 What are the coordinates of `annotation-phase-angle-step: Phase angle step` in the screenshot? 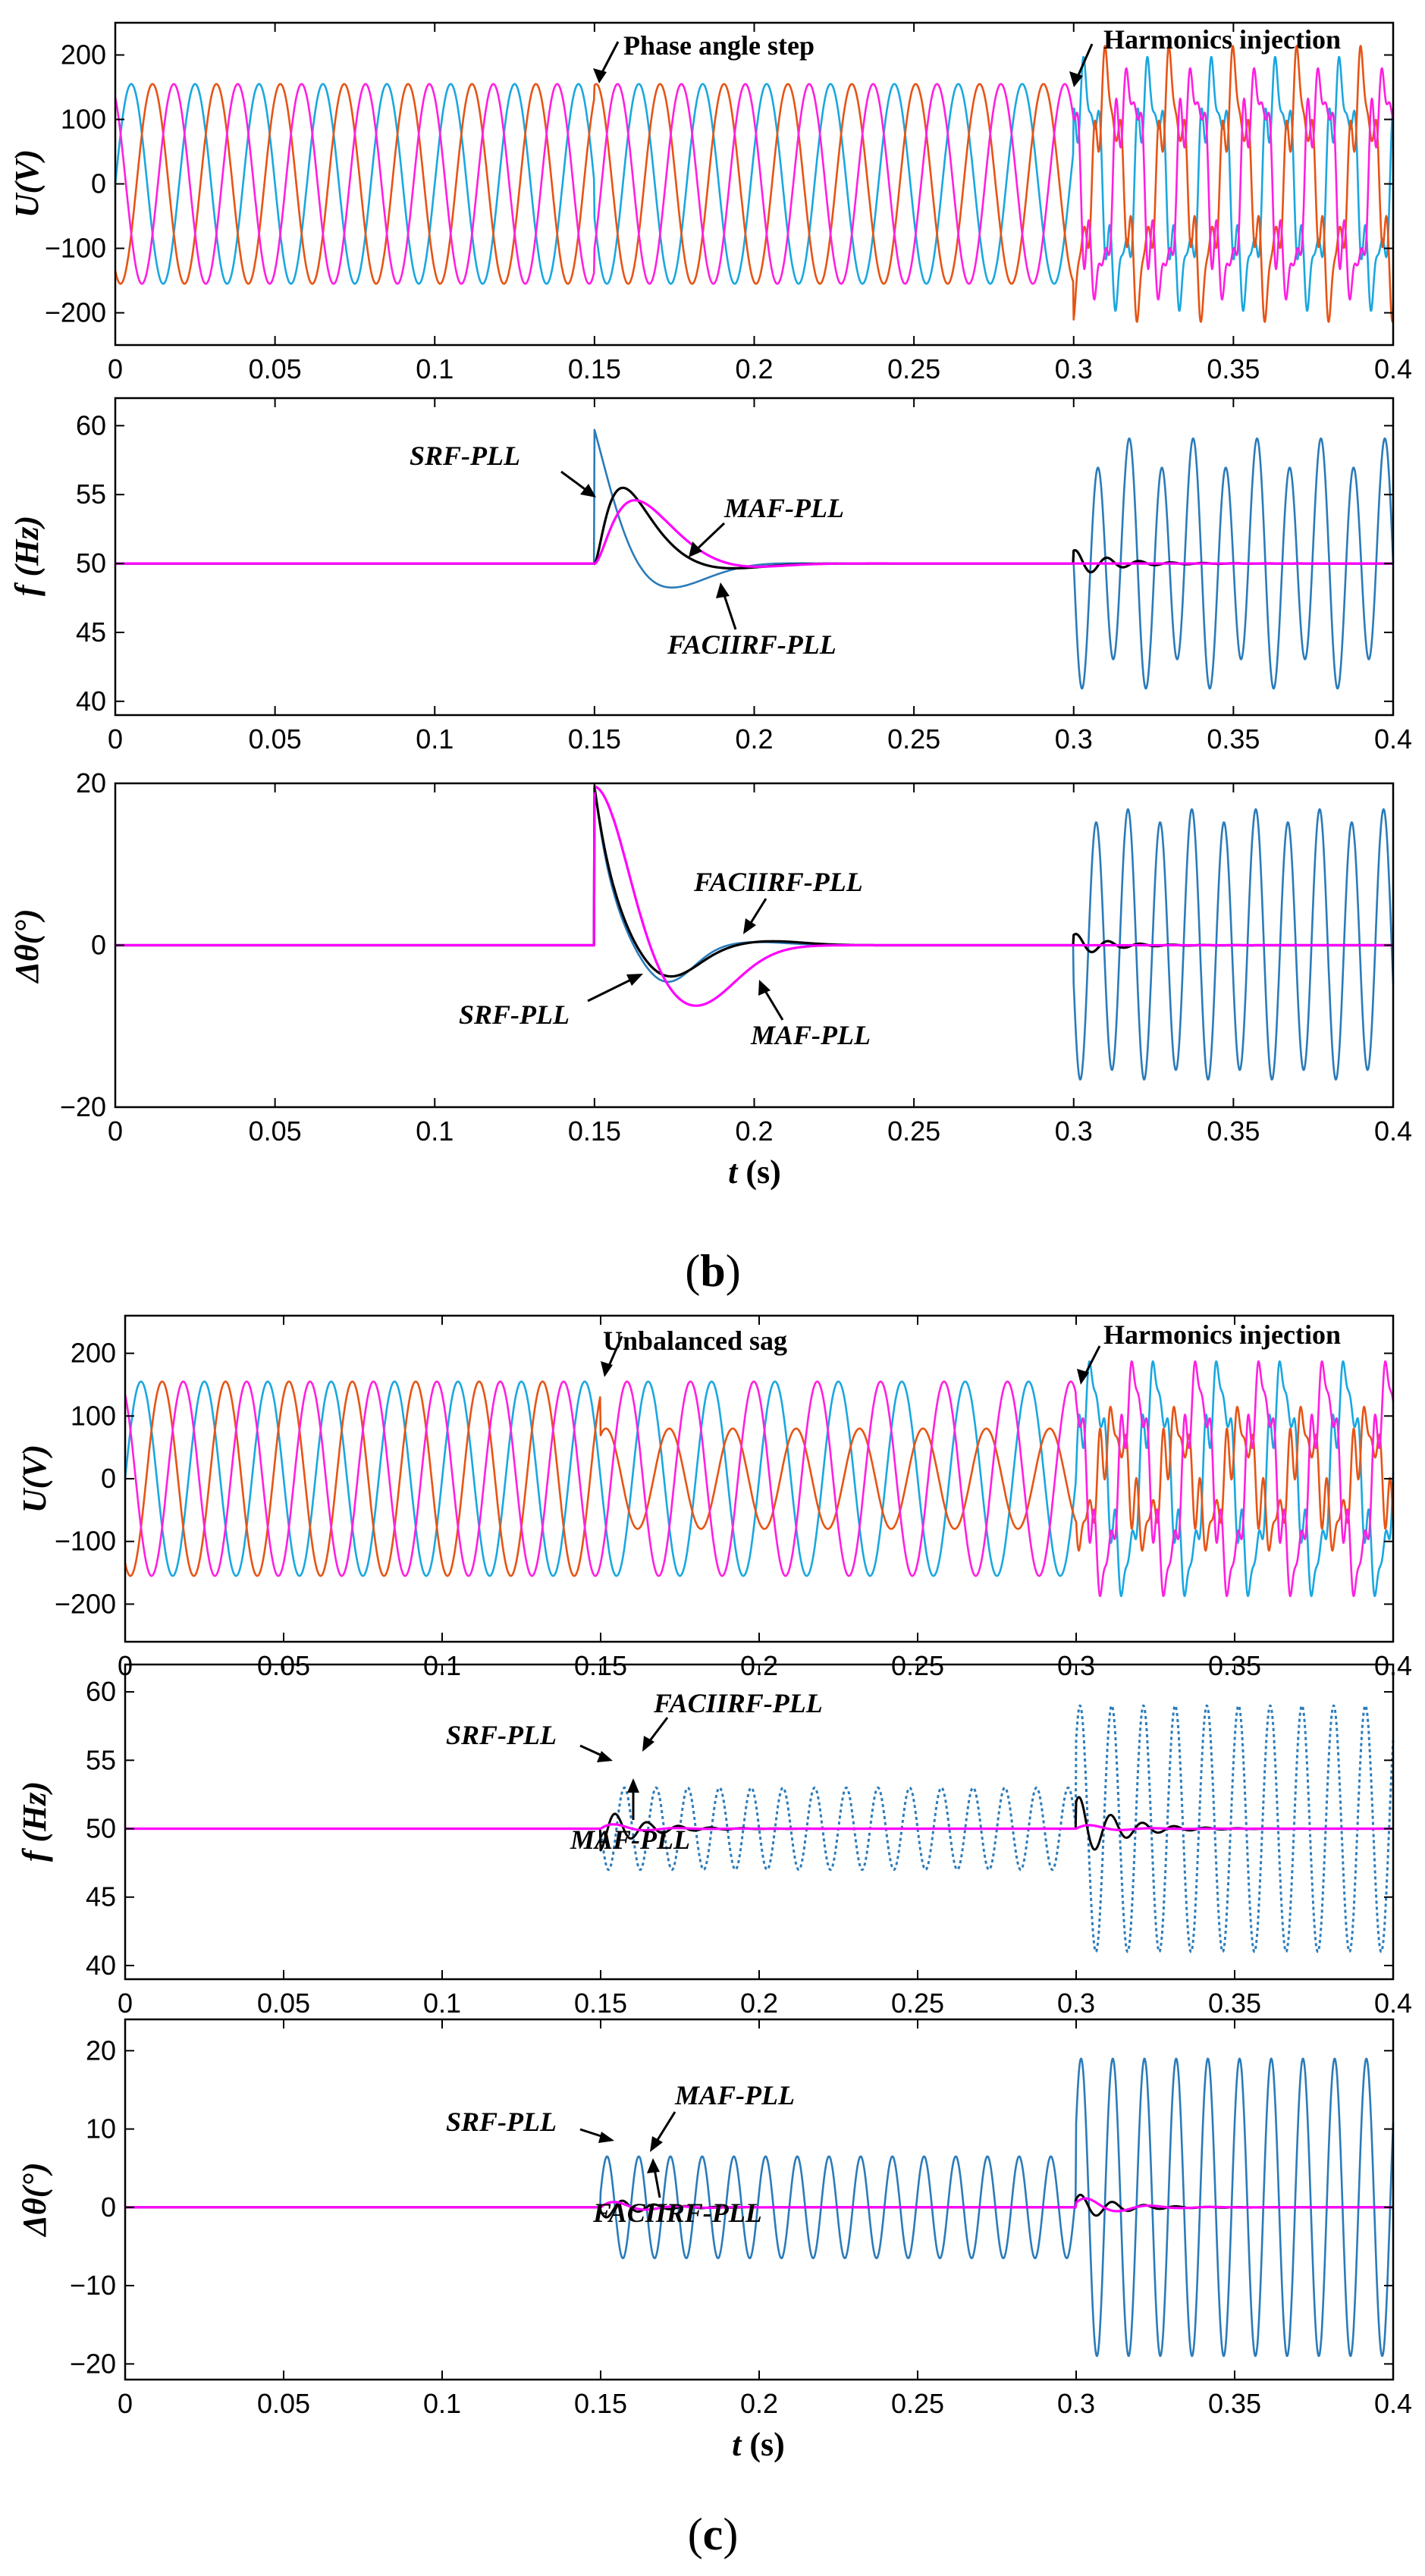 It's located at (704, 56).